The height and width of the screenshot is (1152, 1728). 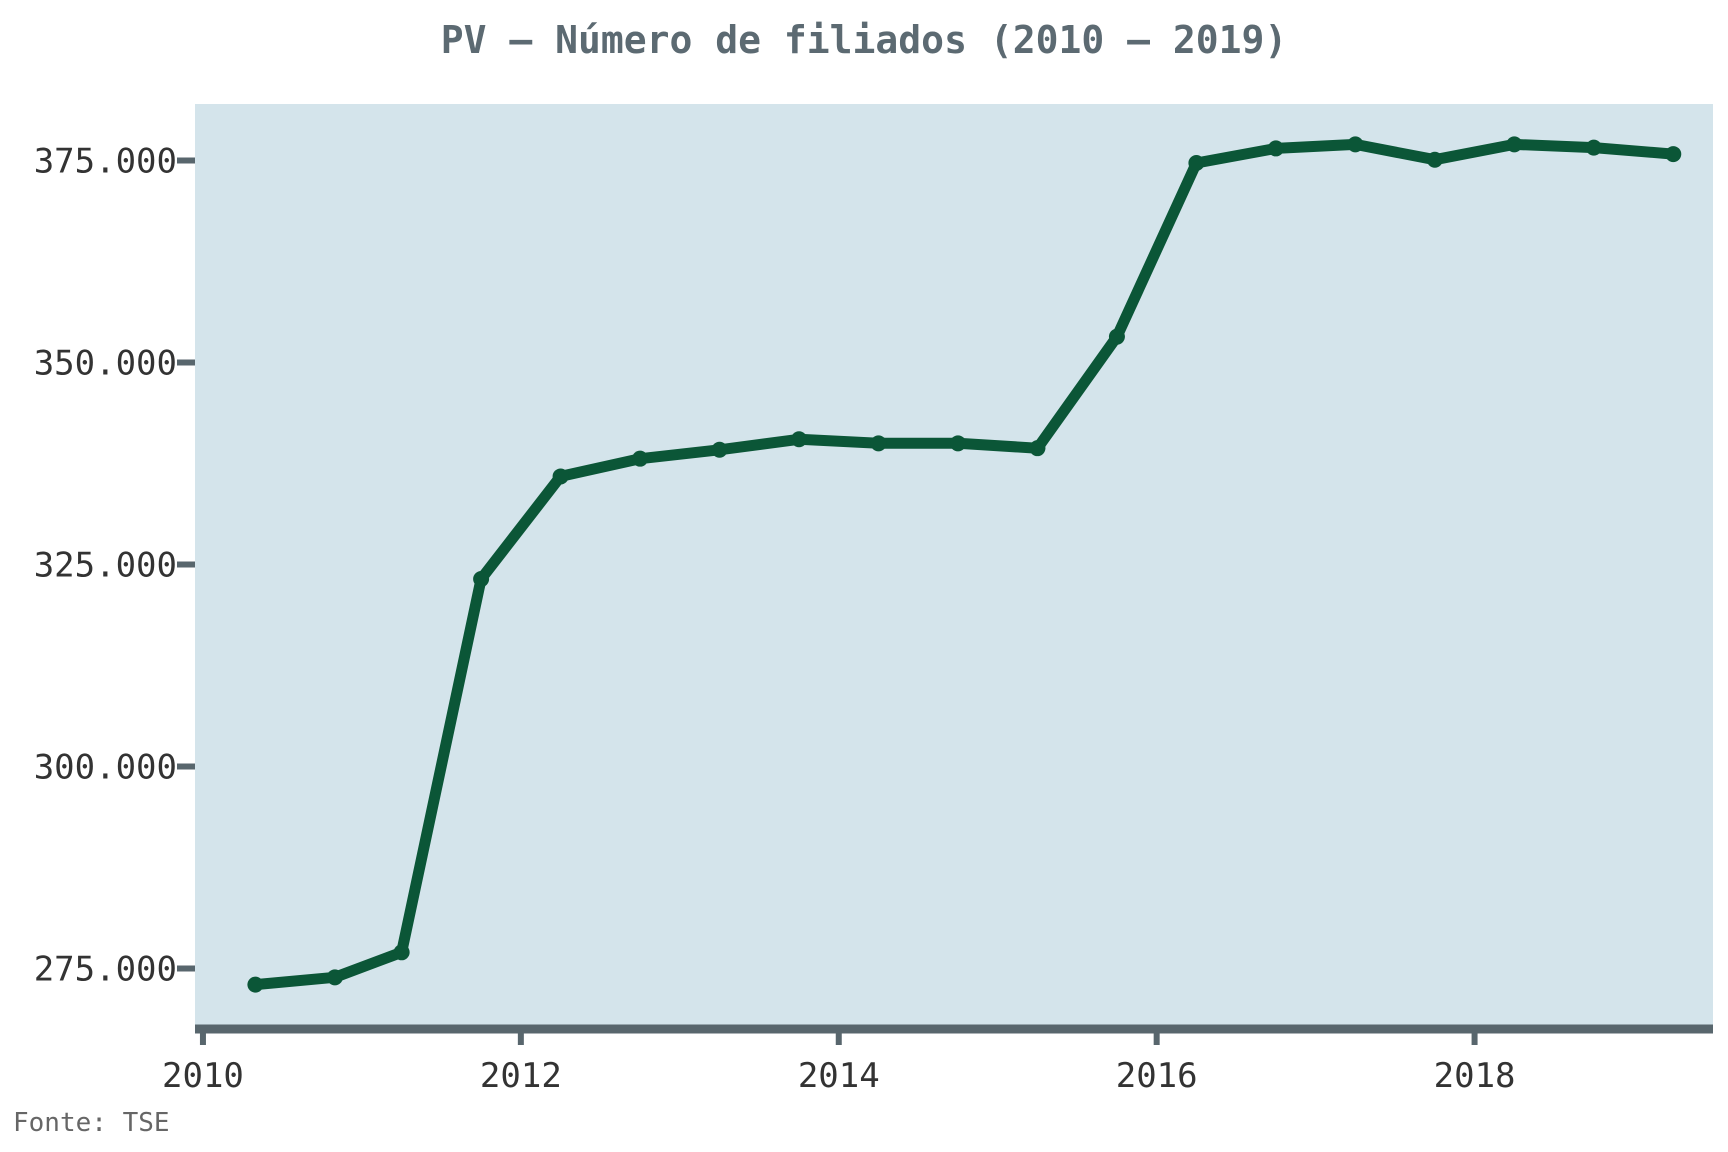 What do you see at coordinates (91, 1123) in the screenshot?
I see `source-note: Fonte: TSE` at bounding box center [91, 1123].